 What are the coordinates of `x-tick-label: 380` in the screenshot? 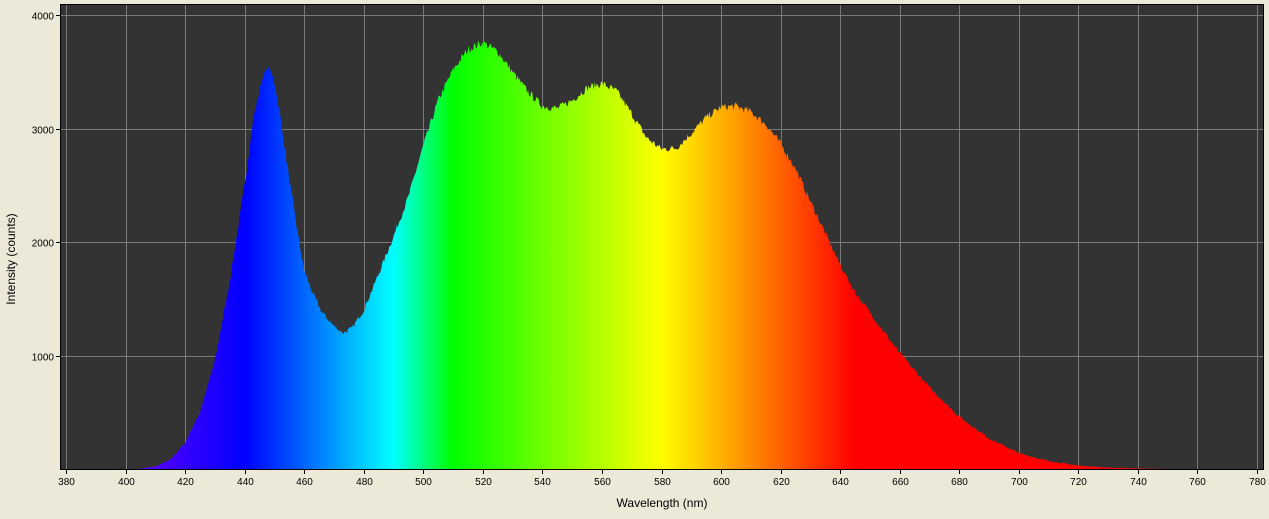 It's located at (66, 482).